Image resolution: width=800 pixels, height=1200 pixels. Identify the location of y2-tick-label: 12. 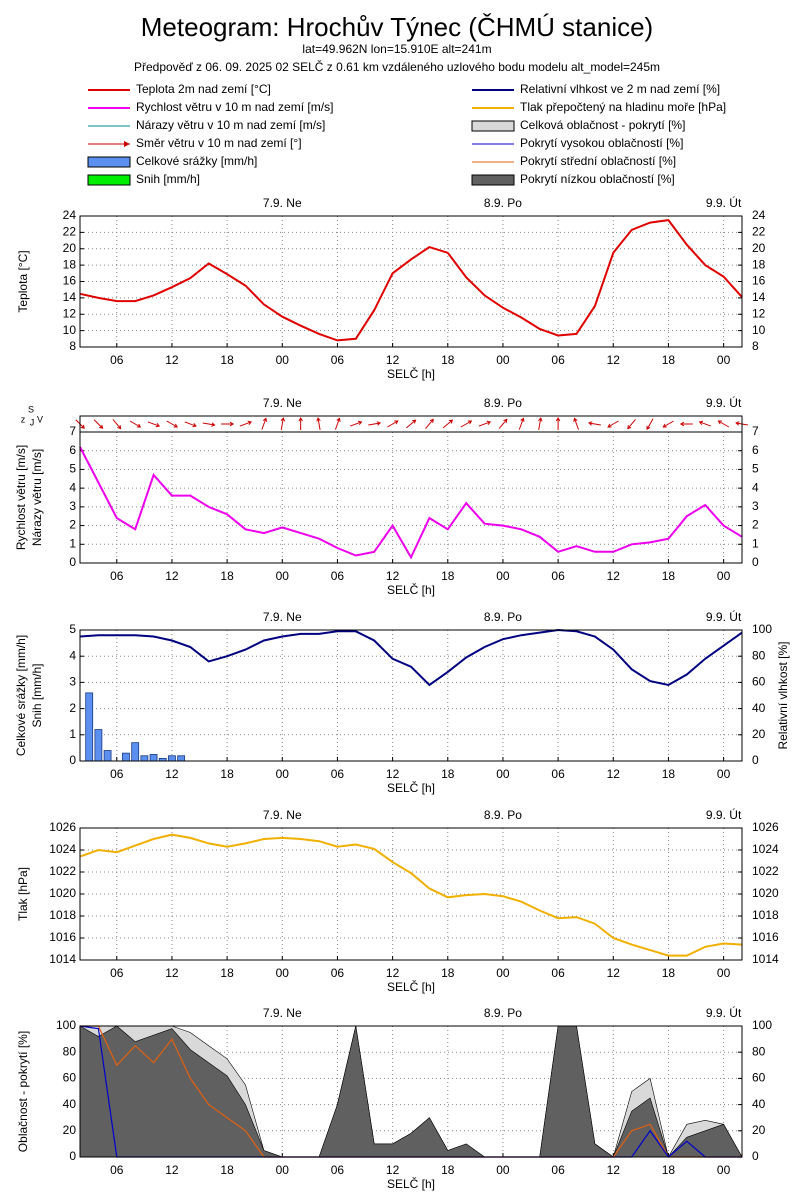
(759, 313).